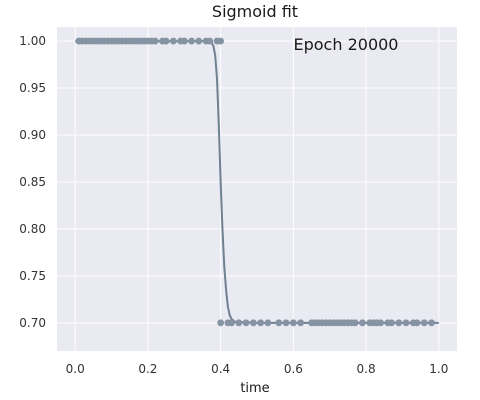 This screenshot has width=480, height=400. Describe the element at coordinates (293, 369) in the screenshot. I see `x-tick-label: 0.6` at that location.